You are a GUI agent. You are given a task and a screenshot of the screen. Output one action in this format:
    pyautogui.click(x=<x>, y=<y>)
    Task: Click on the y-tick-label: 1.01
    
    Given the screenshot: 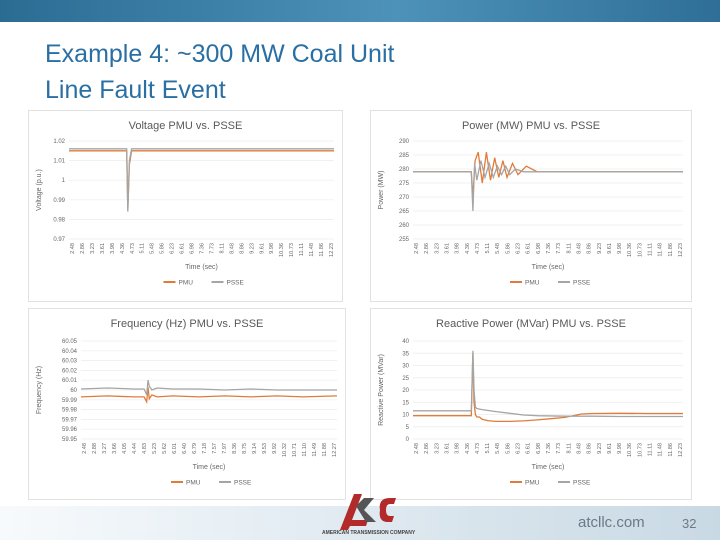 What is the action you would take?
    pyautogui.click(x=59, y=162)
    